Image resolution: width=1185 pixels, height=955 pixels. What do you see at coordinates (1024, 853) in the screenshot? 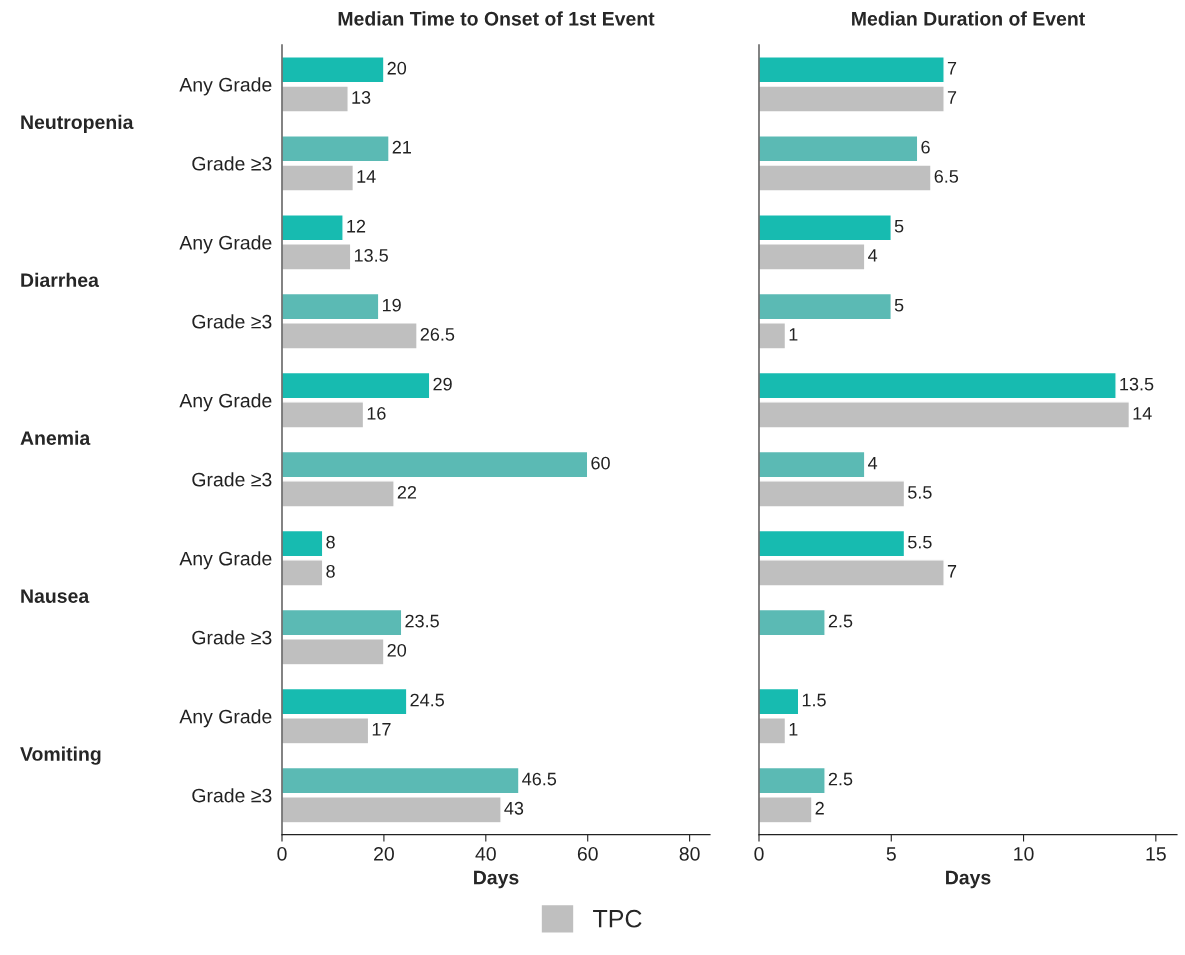
I see `x-tick-label: 10` at bounding box center [1024, 853].